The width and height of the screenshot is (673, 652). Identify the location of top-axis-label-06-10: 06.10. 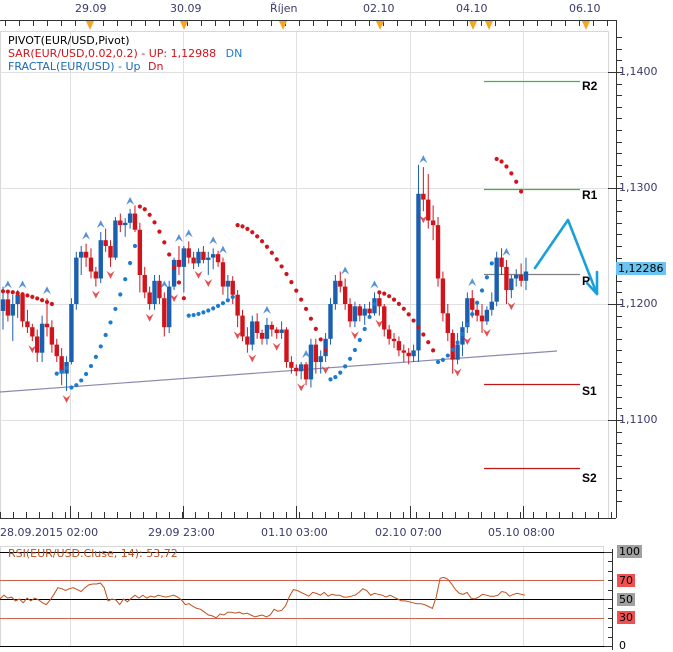
(585, 8).